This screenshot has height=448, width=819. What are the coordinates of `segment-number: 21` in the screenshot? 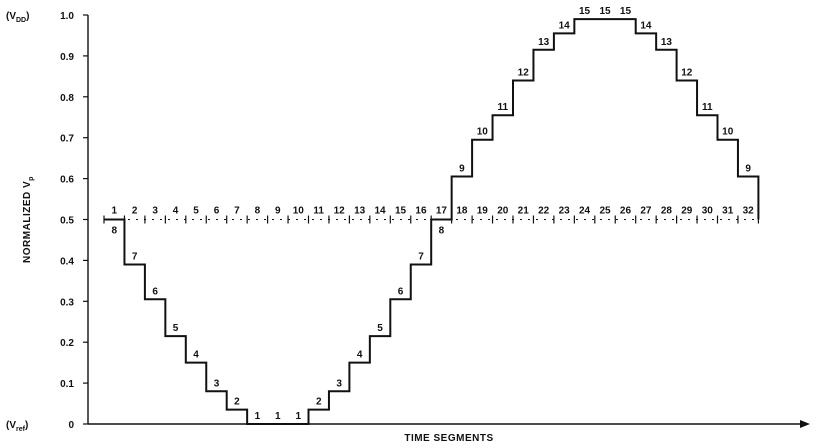 It's located at (524, 211).